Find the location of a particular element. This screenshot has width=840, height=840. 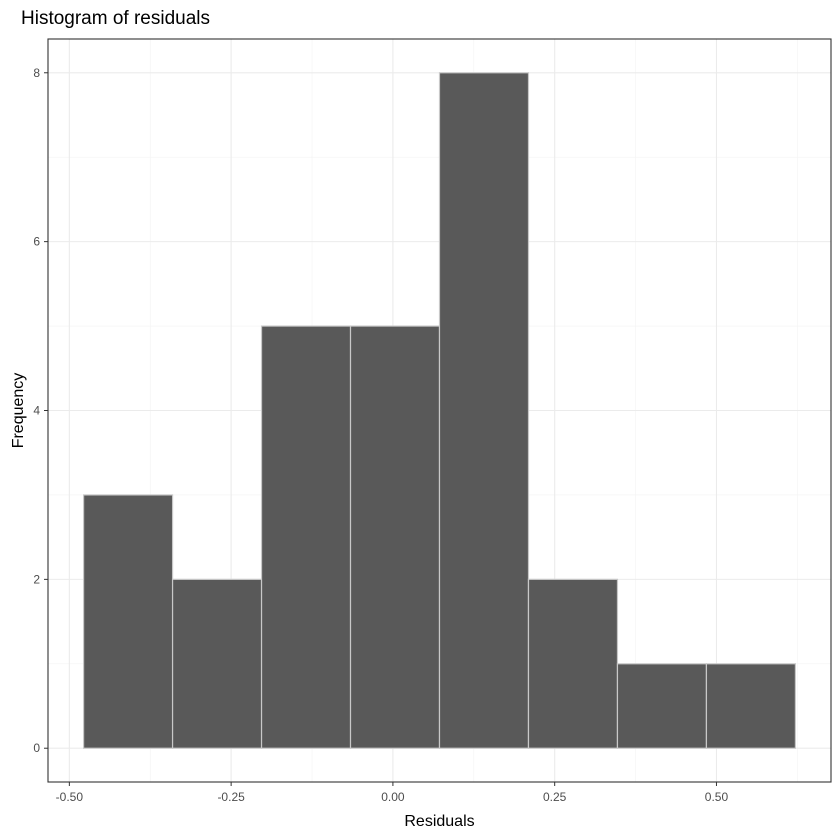

y-tick-label: 6 is located at coordinates (36, 242).